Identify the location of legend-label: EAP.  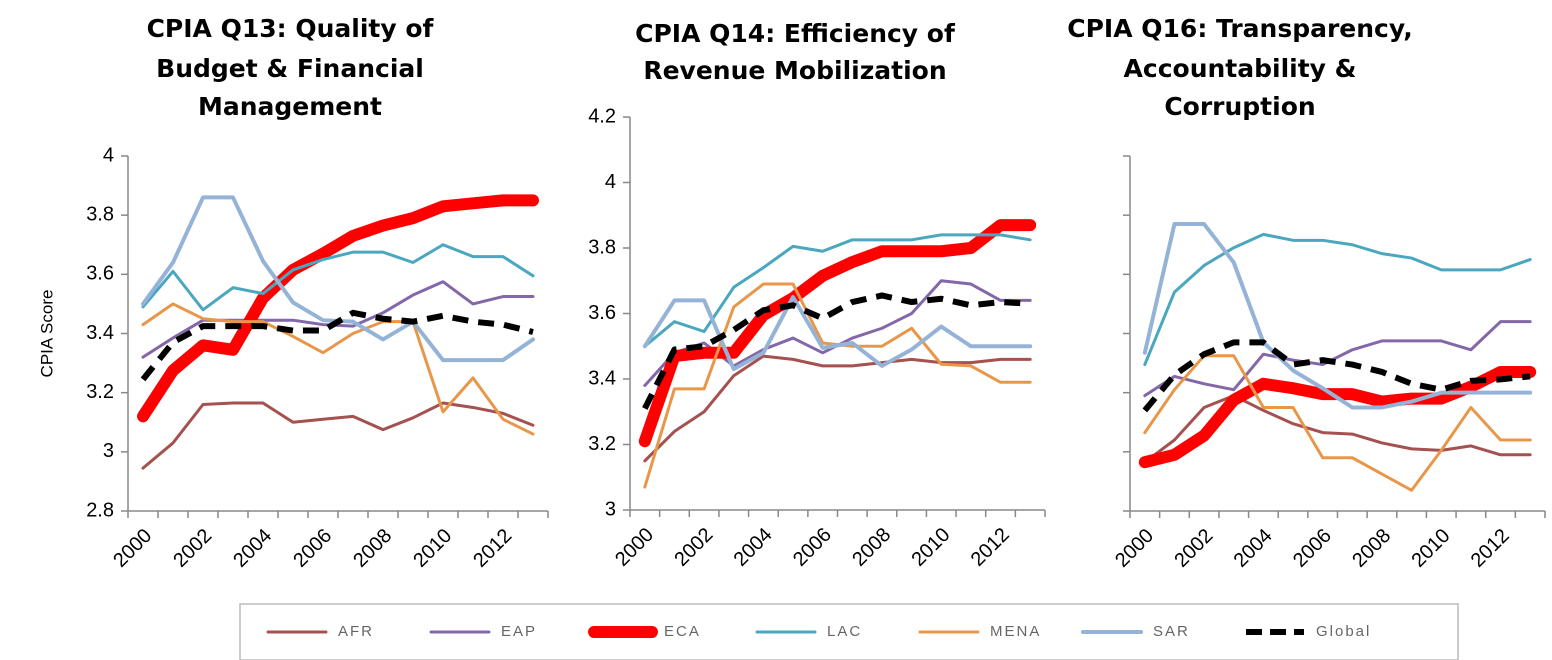
(519, 631).